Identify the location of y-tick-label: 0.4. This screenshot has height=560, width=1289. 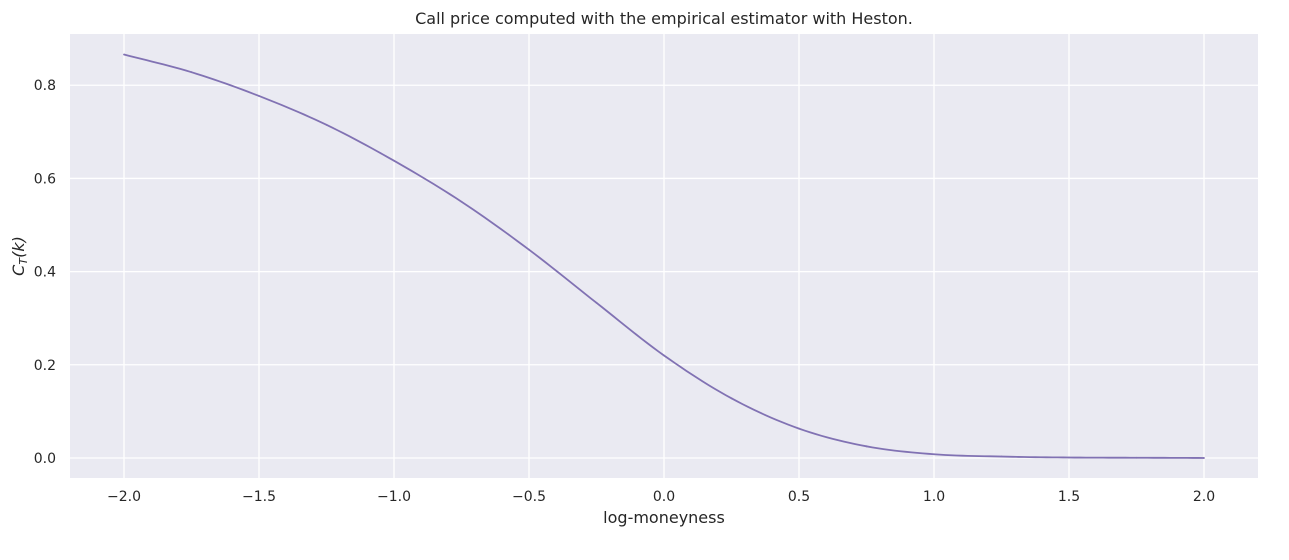
(45, 273).